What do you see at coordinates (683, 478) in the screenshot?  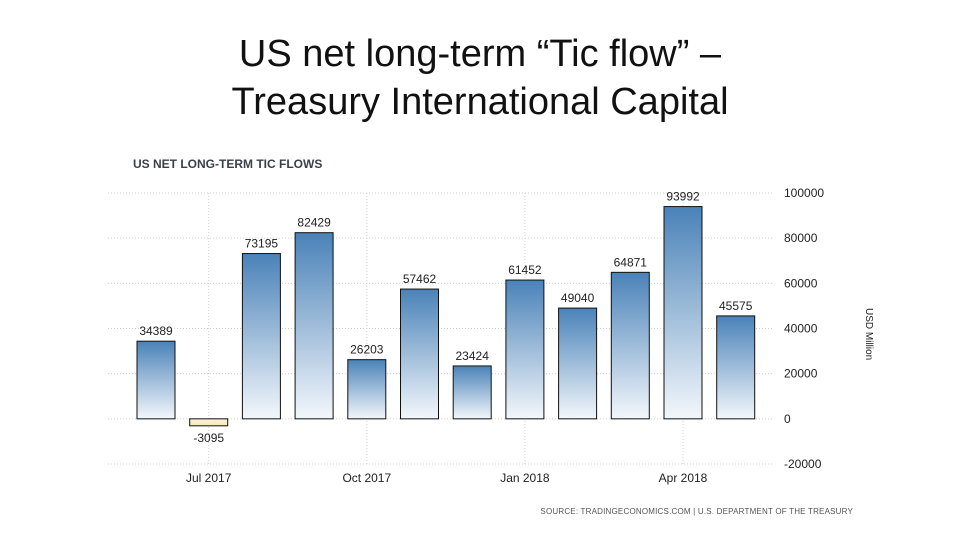 I see `x-tick-label: Apr 2018` at bounding box center [683, 478].